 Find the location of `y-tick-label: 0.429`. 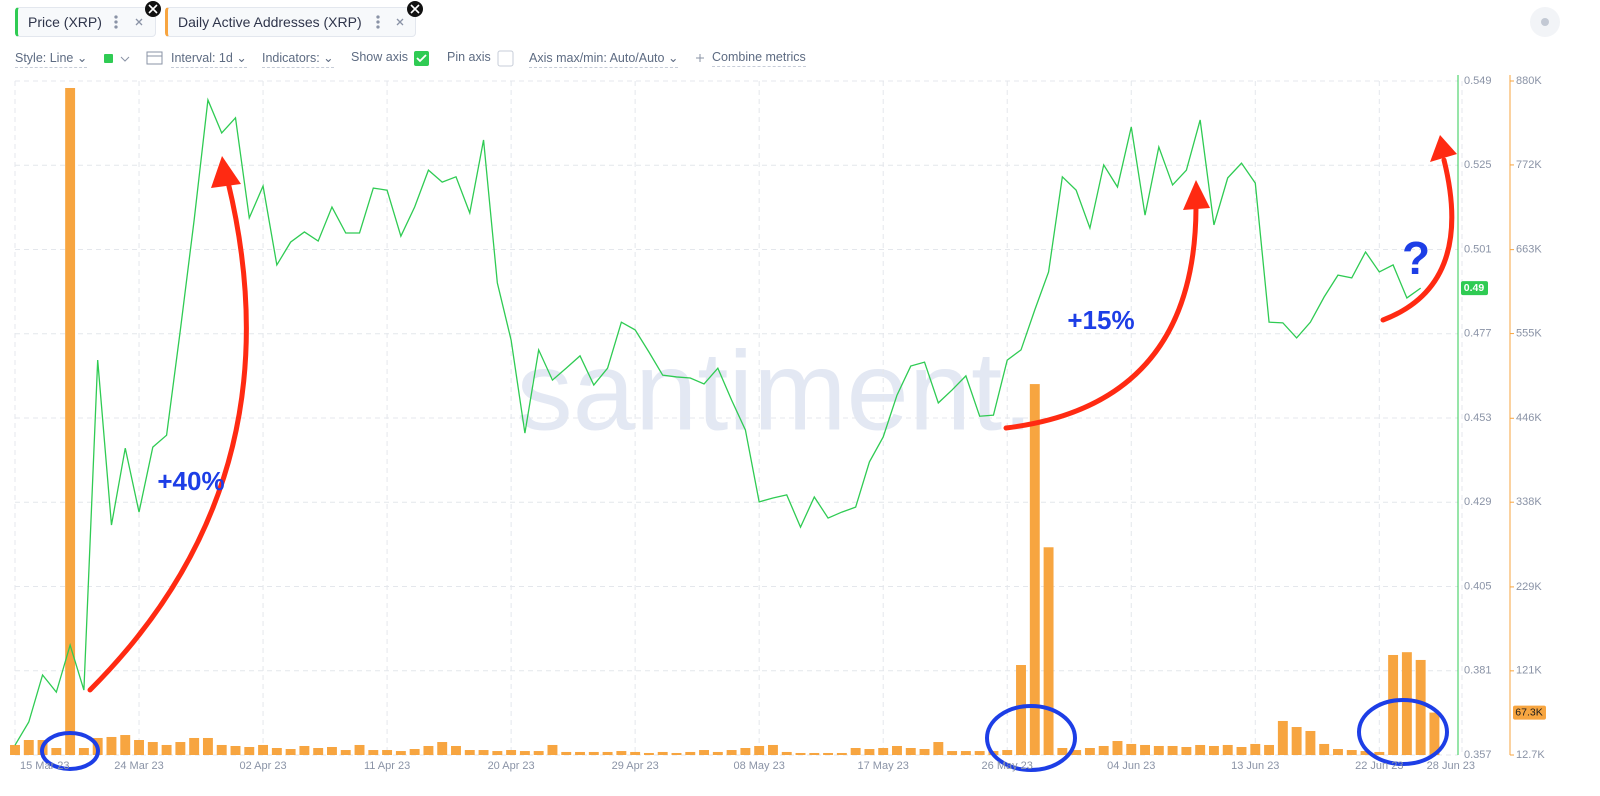

y-tick-label: 0.429 is located at coordinates (1478, 502).